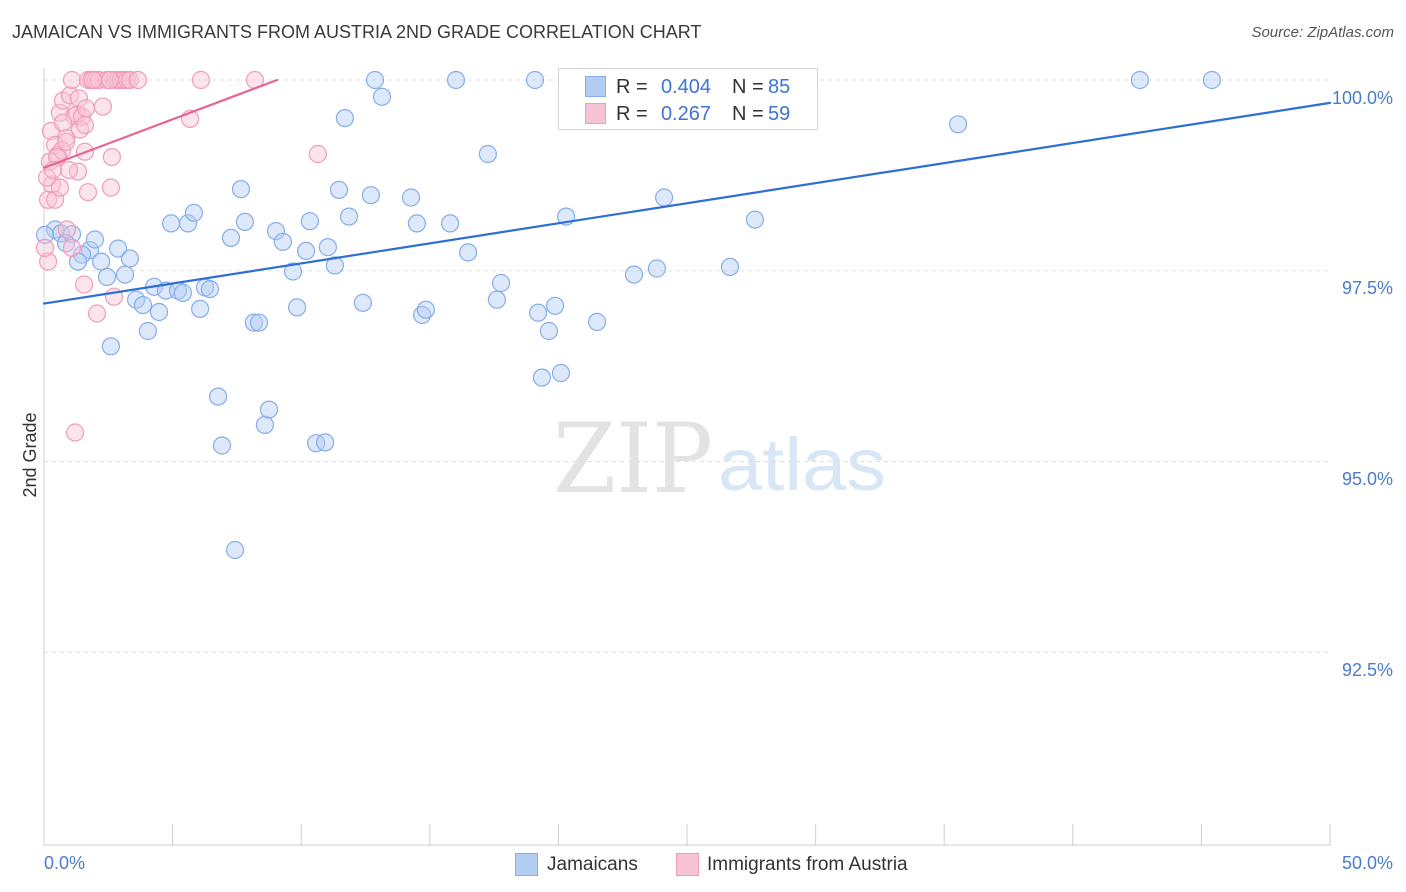 Image resolution: width=1406 pixels, height=892 pixels. Describe the element at coordinates (592, 864) in the screenshot. I see `jamaicans-legend-label: Jamaicans` at that location.